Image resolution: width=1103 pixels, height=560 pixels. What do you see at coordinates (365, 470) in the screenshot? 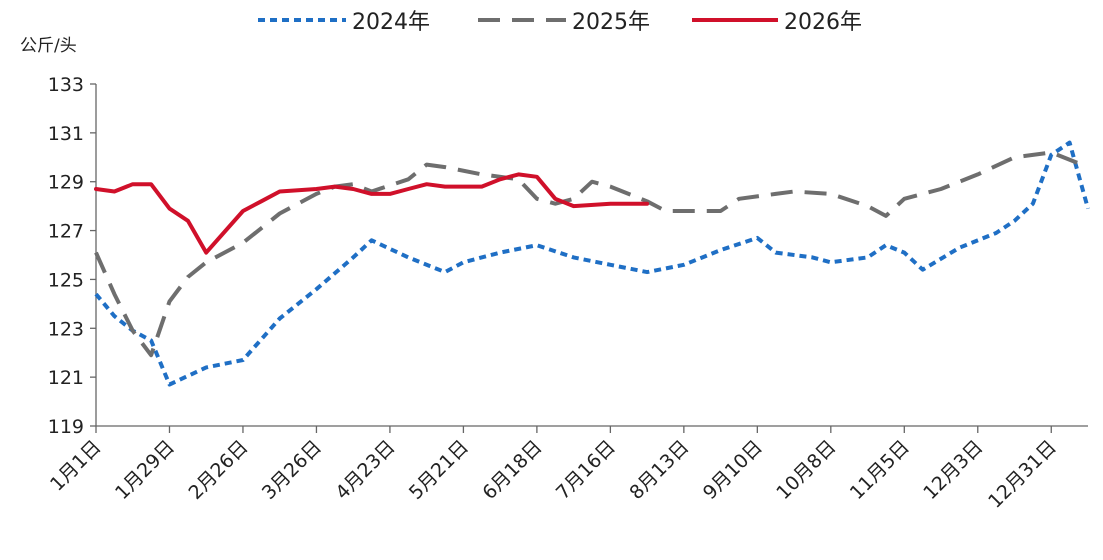
I see `x-tick-label: 4月23日` at bounding box center [365, 470].